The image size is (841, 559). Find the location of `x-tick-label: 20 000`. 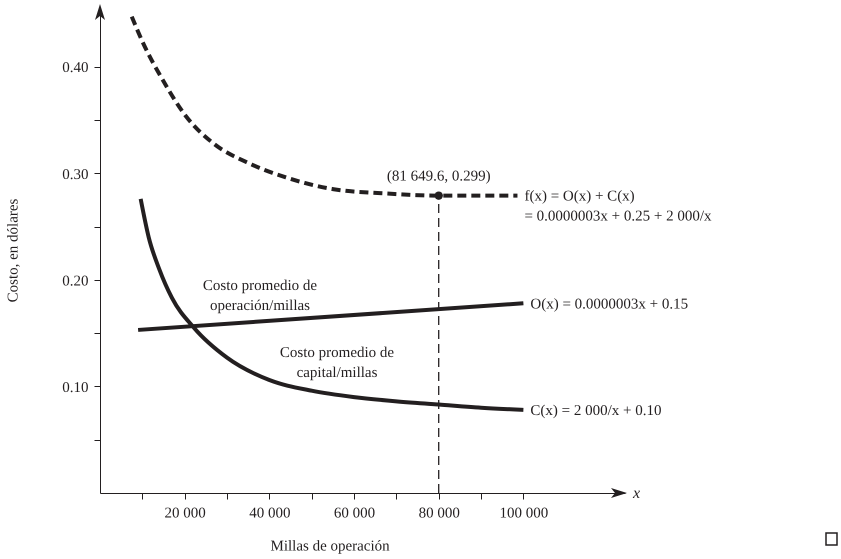

x-tick-label: 20 000 is located at coordinates (185, 514).